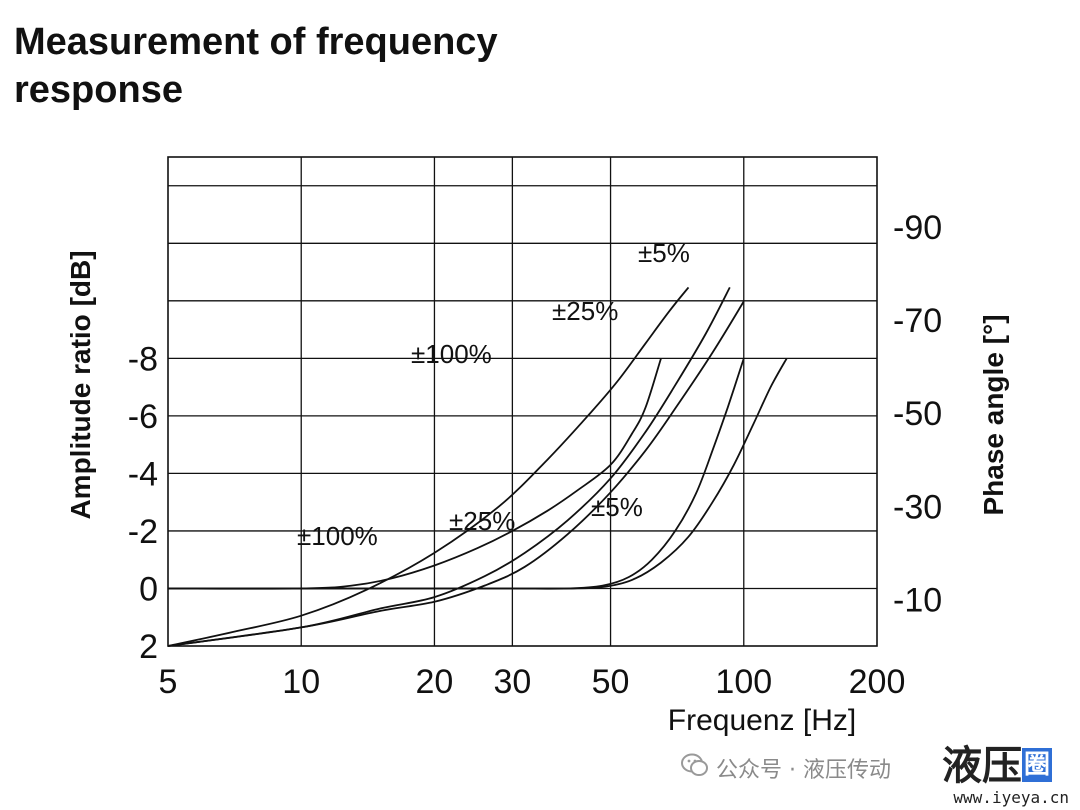 Image resolution: width=1080 pixels, height=810 pixels. I want to click on watermark-logo-text: 液压, so click(982, 766).